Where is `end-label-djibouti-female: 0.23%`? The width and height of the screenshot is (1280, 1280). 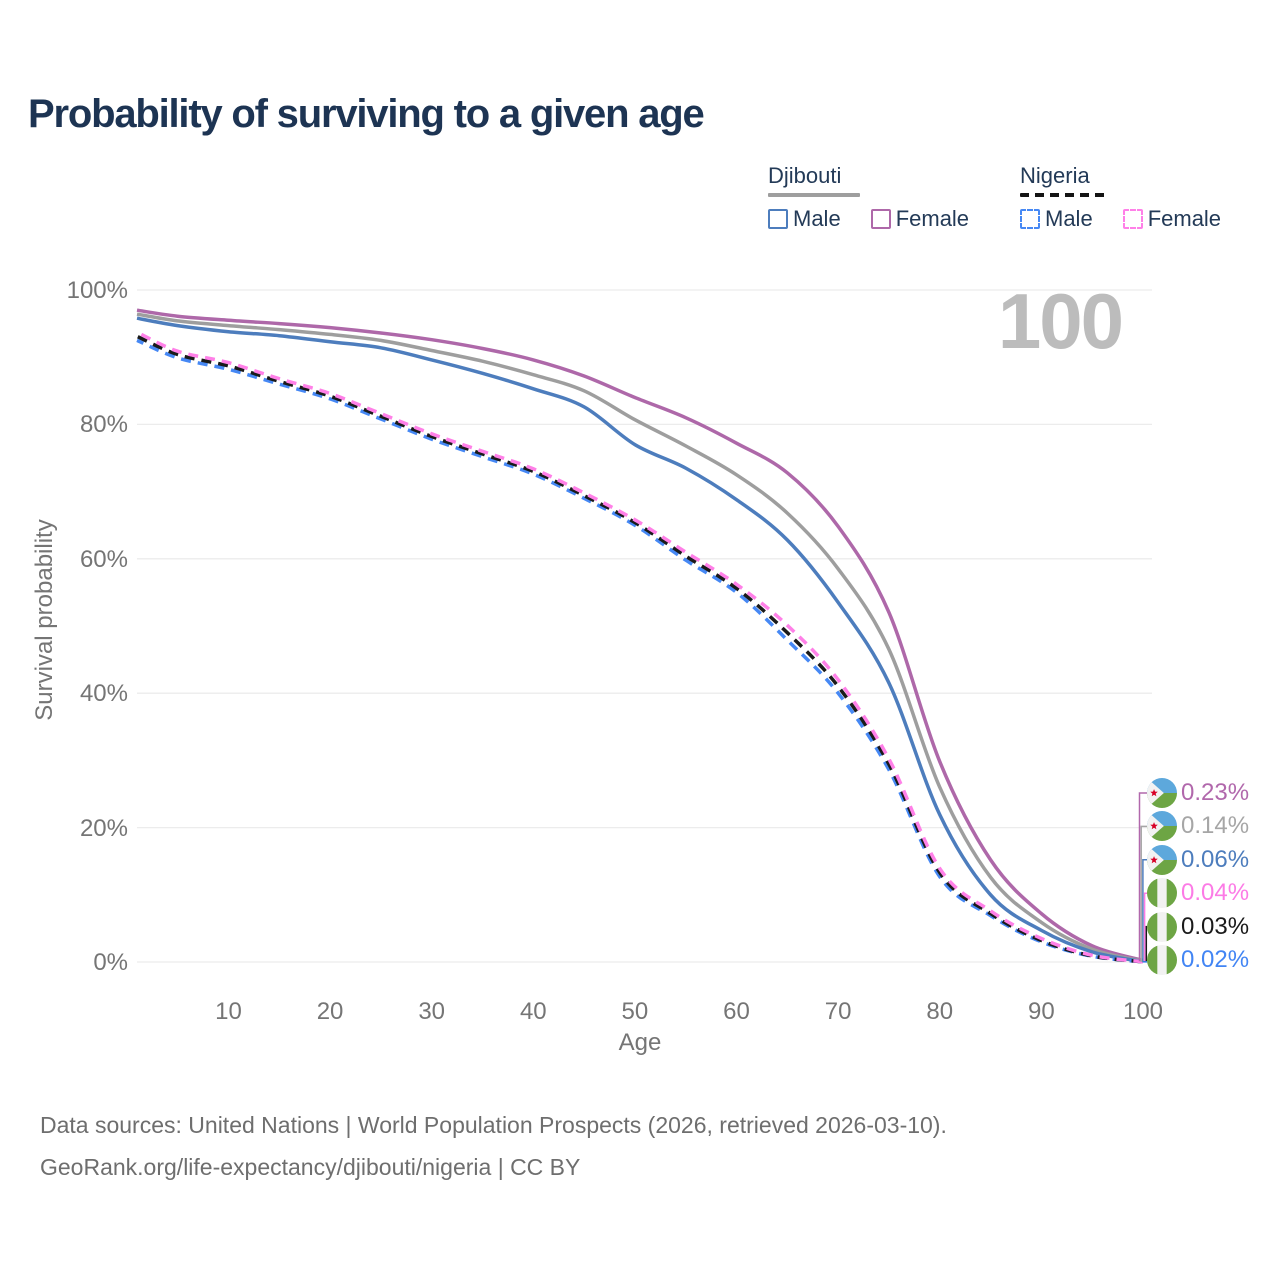
end-label-djibouti-female: 0.23% is located at coordinates (1198, 793).